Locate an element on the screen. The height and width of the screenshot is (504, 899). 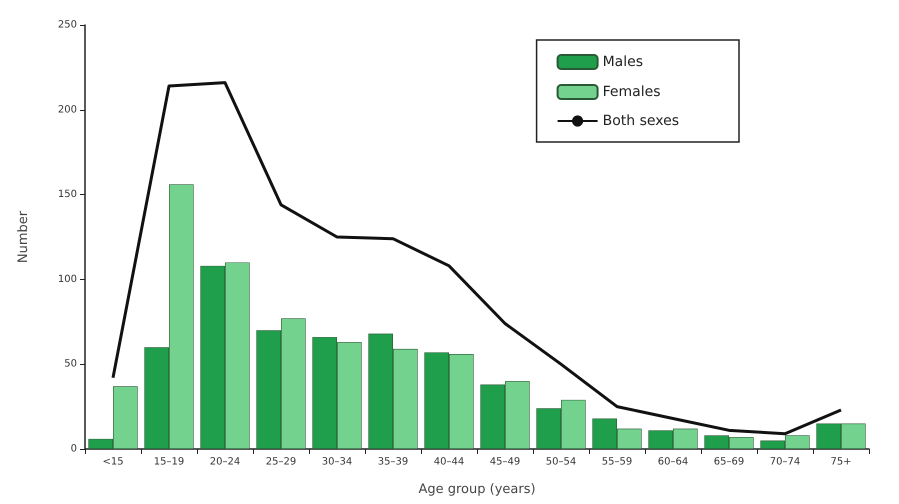
x-tick-label: 20–24 is located at coordinates (225, 462).